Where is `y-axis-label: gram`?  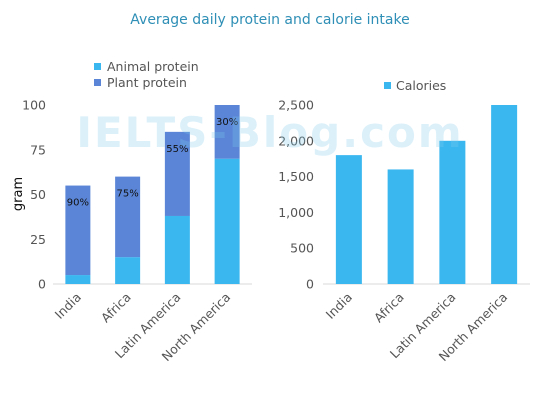
y-axis-label: gram is located at coordinates (18, 194).